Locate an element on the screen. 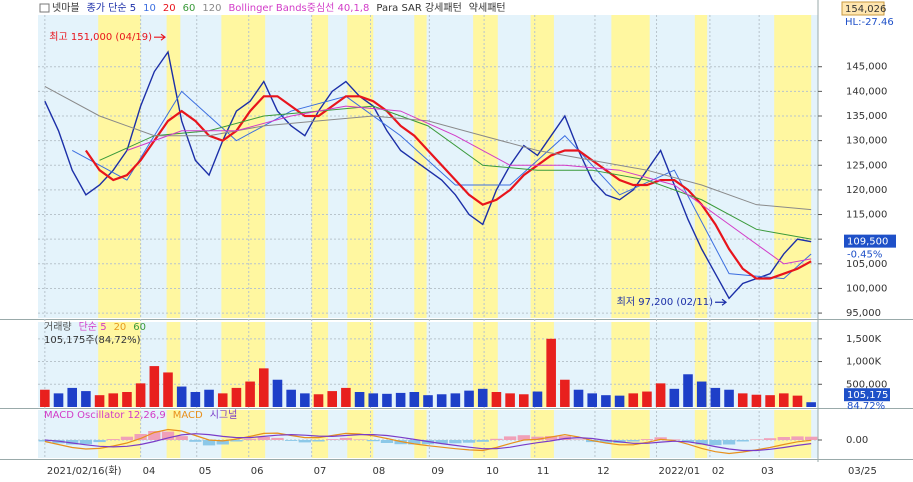  legend-entry: 단순 5 is located at coordinates (93, 327).